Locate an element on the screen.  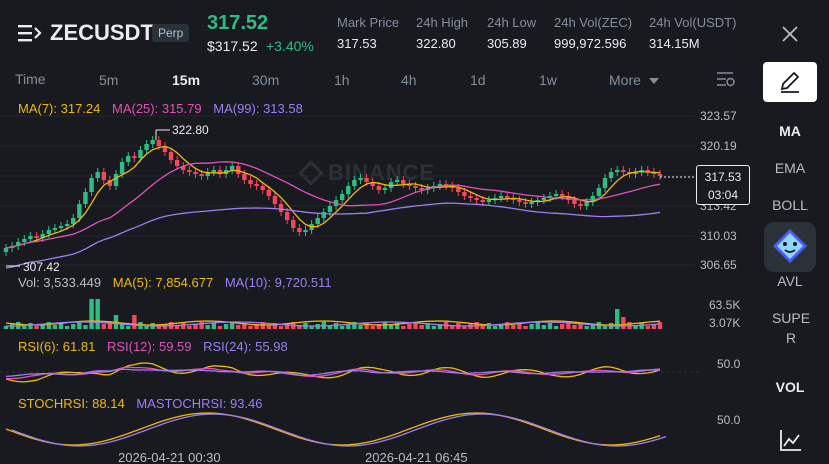
stat-label-24h-vol-usdt: 24h Vol(USDT) is located at coordinates (693, 22).